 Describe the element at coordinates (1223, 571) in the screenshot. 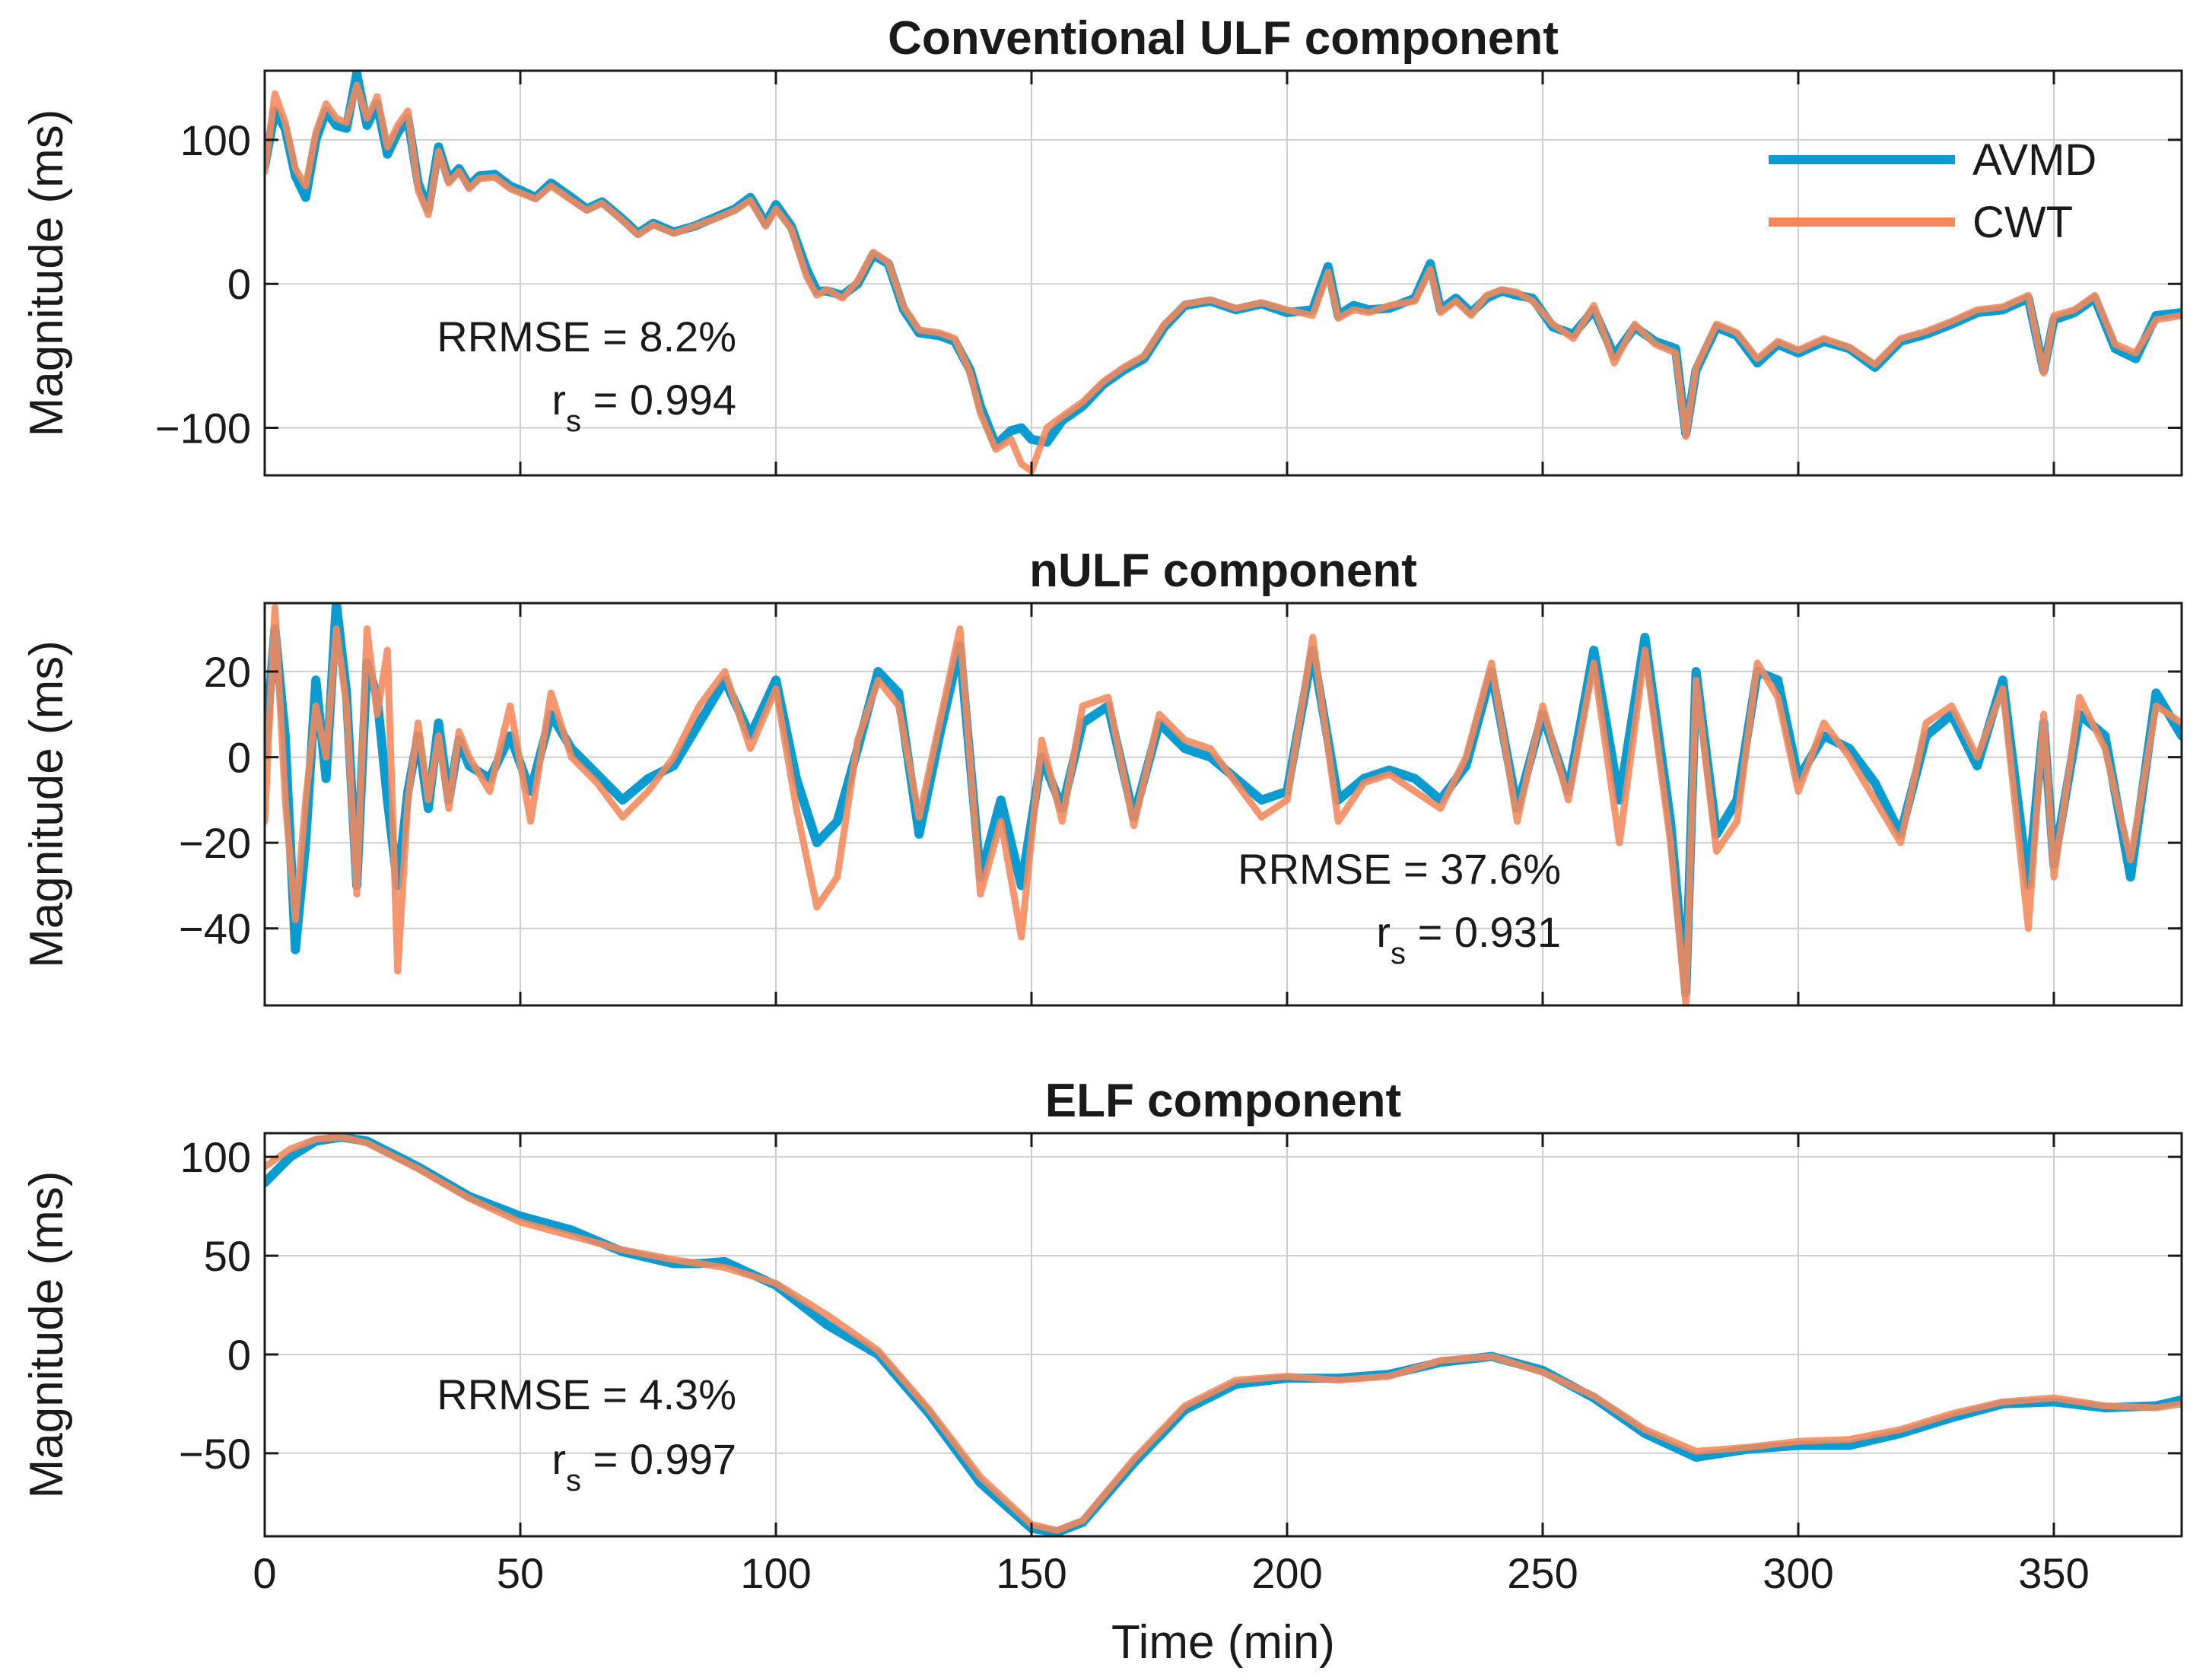

I see `panel-title: nULF component` at that location.